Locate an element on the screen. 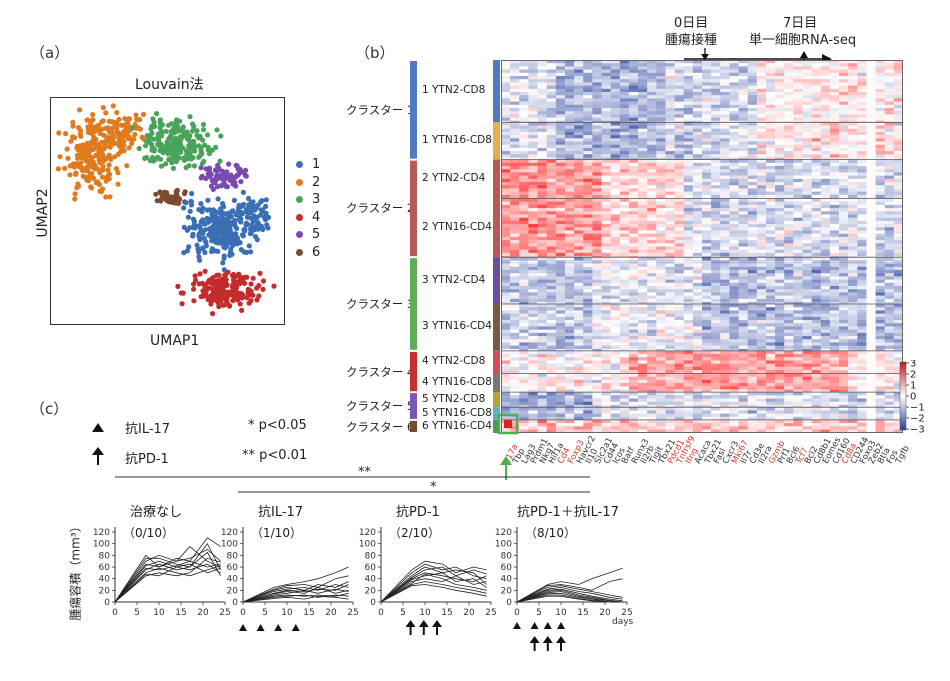  umap-legend-item: 2 is located at coordinates (308, 183).